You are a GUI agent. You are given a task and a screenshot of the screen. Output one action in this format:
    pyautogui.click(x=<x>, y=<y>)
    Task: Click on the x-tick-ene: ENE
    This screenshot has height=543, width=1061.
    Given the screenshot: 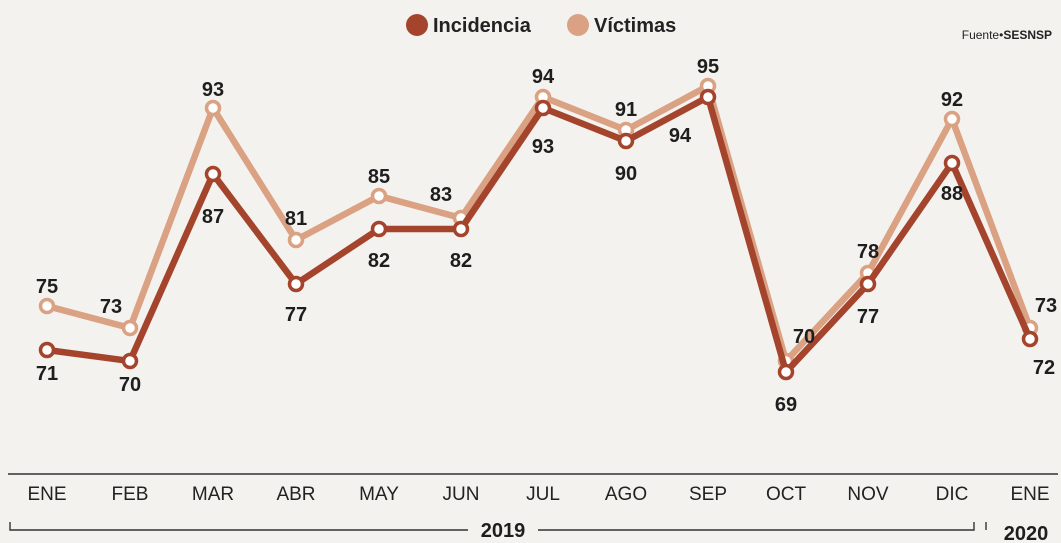 What is the action you would take?
    pyautogui.click(x=46, y=494)
    